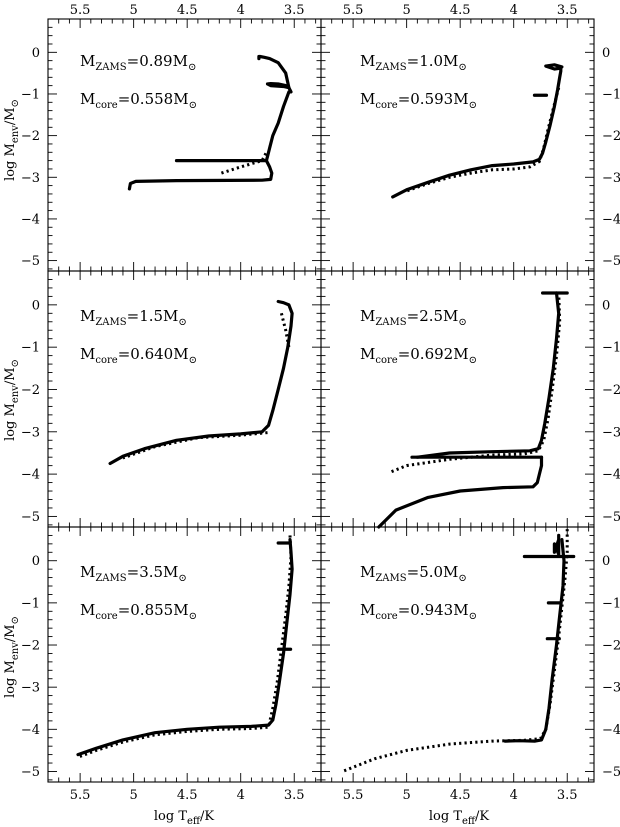  What do you see at coordinates (138, 62) in the screenshot?
I see `zams-mass-label-p1: MZAMS=0.89M⊙` at bounding box center [138, 62].